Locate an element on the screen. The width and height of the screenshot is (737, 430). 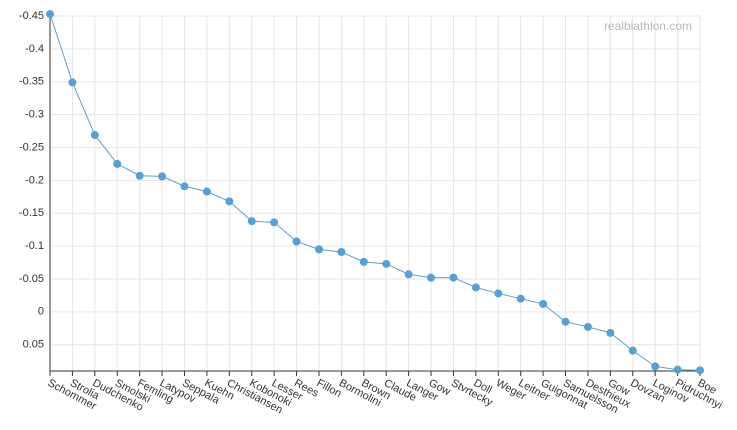
y-tick-label: -0.2 is located at coordinates (34, 180).